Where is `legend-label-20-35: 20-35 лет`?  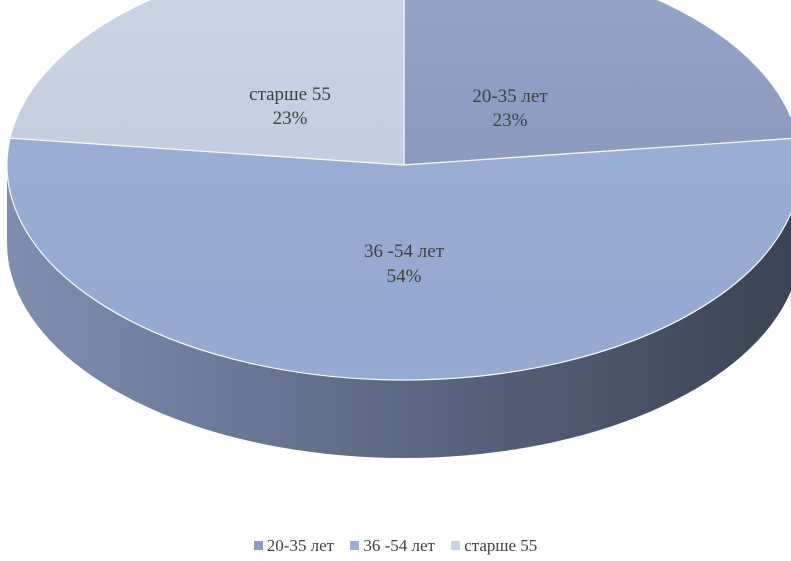
legend-label-20-35: 20-35 лет is located at coordinates (300, 545).